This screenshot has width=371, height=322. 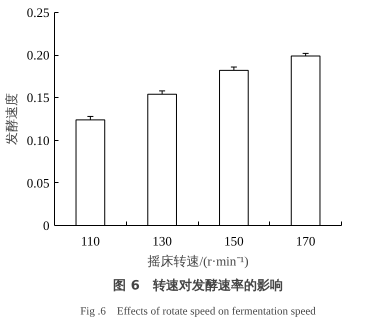 I want to click on x-tick-label: 130, so click(x=162, y=241).